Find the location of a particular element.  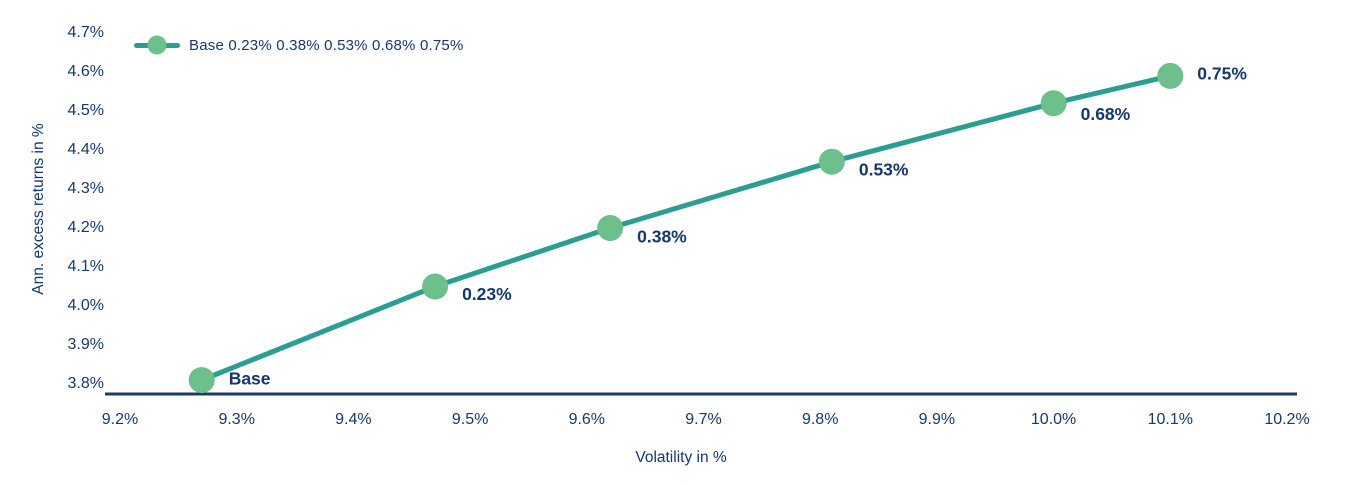

y-tick-label: 4.7% is located at coordinates (86, 32).